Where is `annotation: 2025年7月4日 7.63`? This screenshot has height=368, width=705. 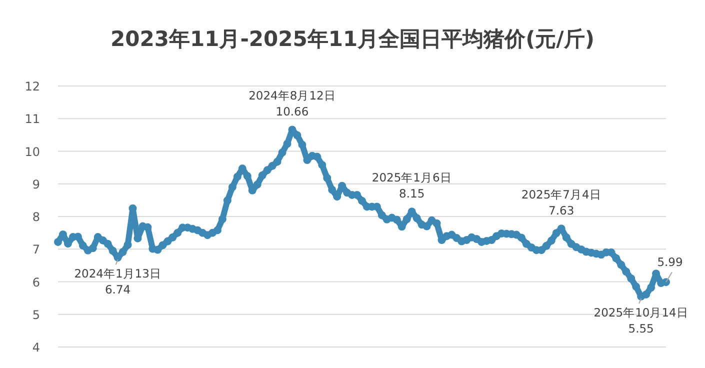 annotation: 2025年7月4日 7.63 is located at coordinates (561, 203).